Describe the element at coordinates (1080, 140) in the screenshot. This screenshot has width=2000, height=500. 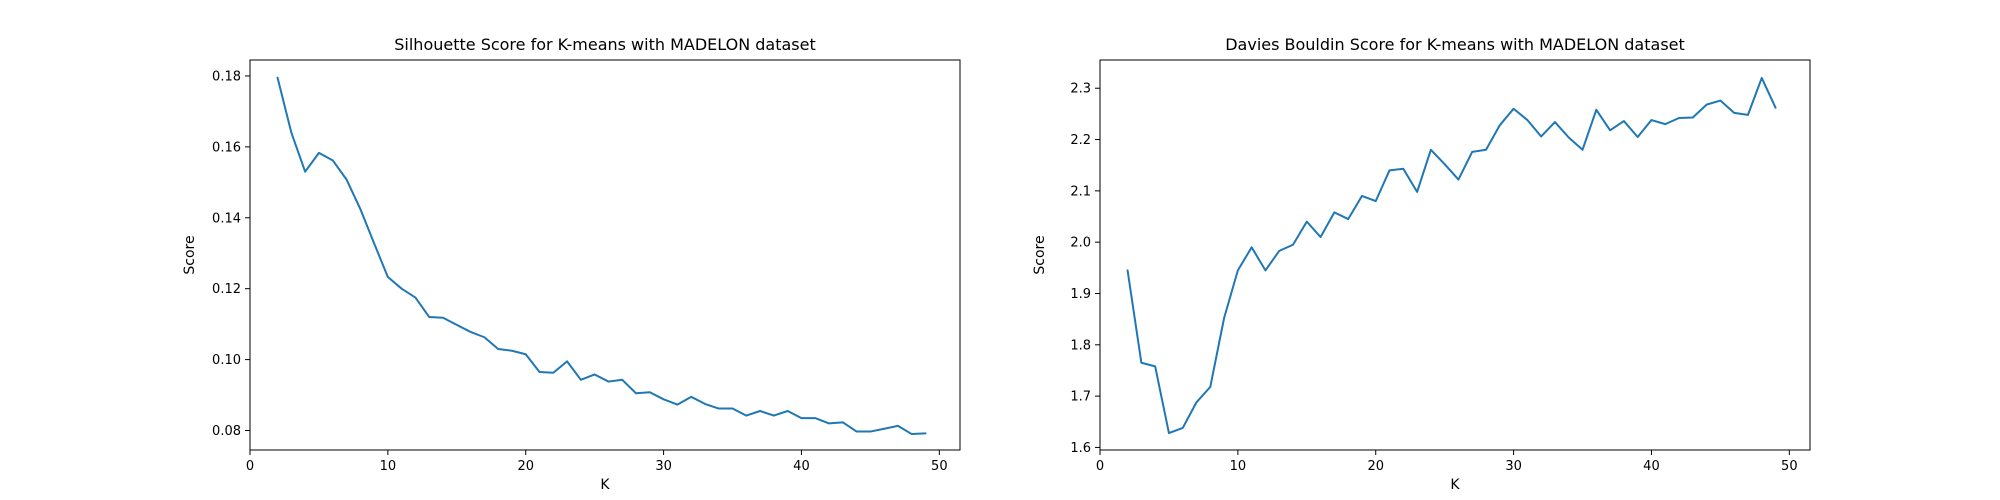
I see `y-tick-label: 2.2` at that location.